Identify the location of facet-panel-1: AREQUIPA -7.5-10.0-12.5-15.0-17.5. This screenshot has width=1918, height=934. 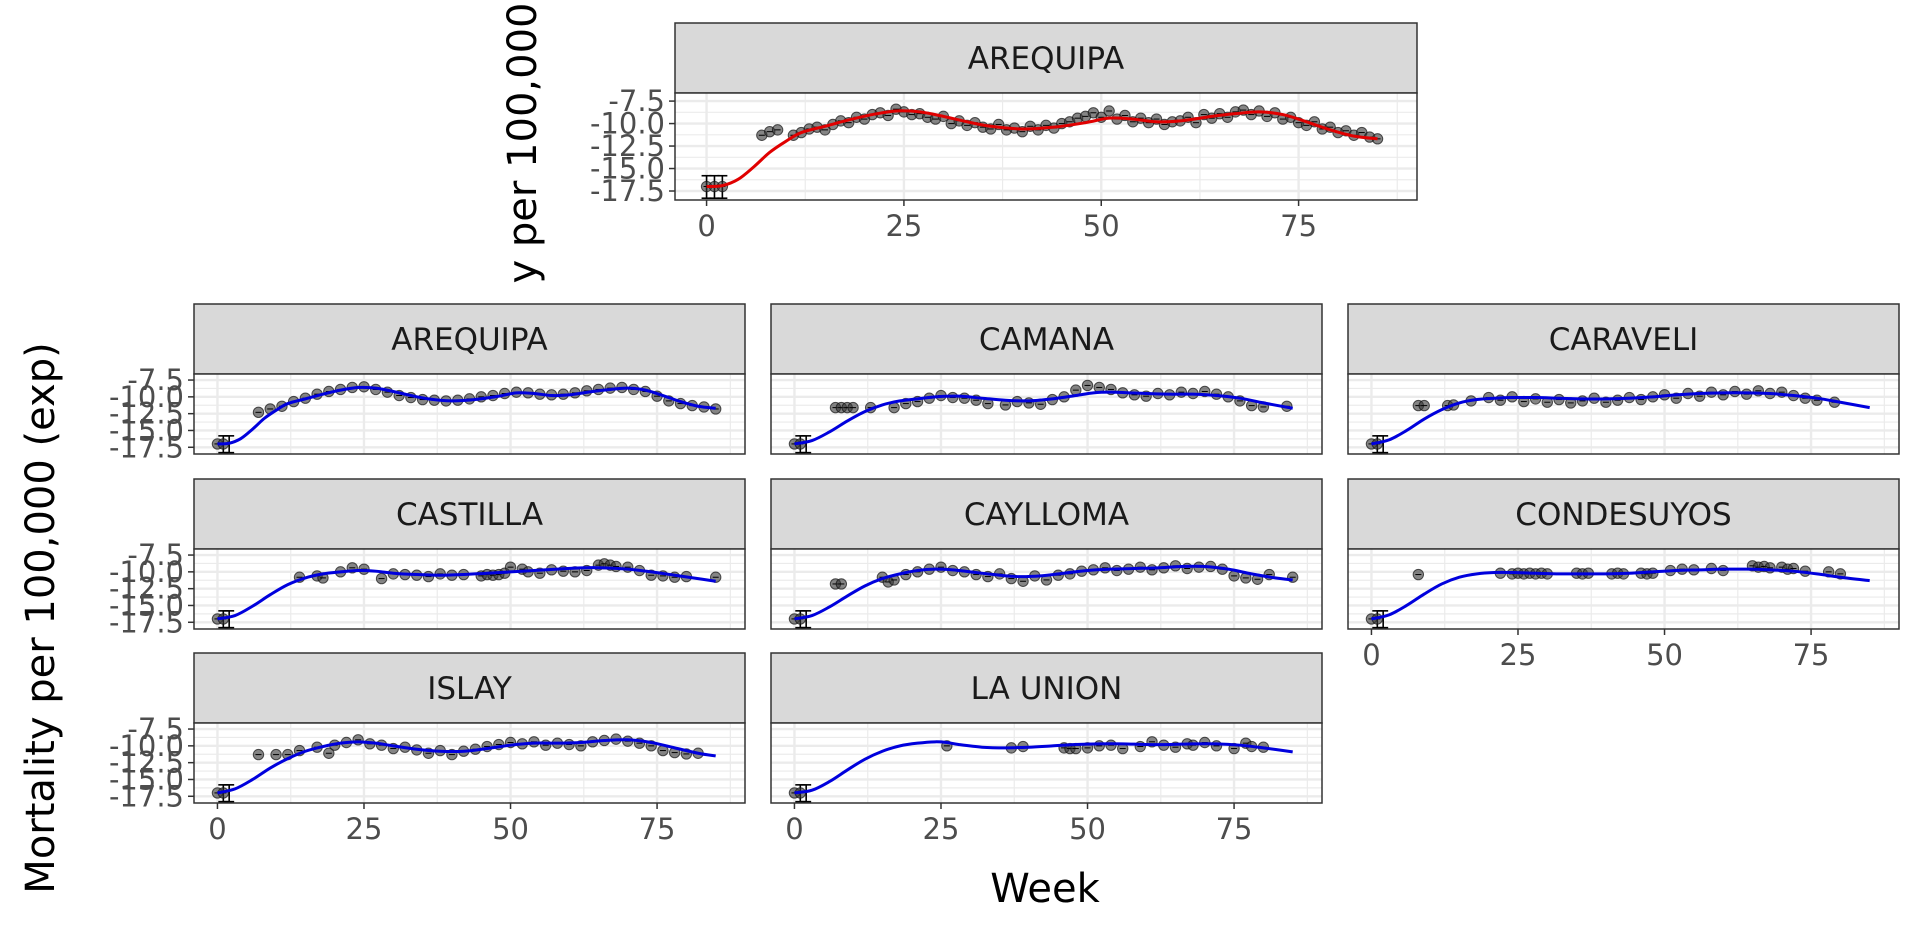
(427, 383).